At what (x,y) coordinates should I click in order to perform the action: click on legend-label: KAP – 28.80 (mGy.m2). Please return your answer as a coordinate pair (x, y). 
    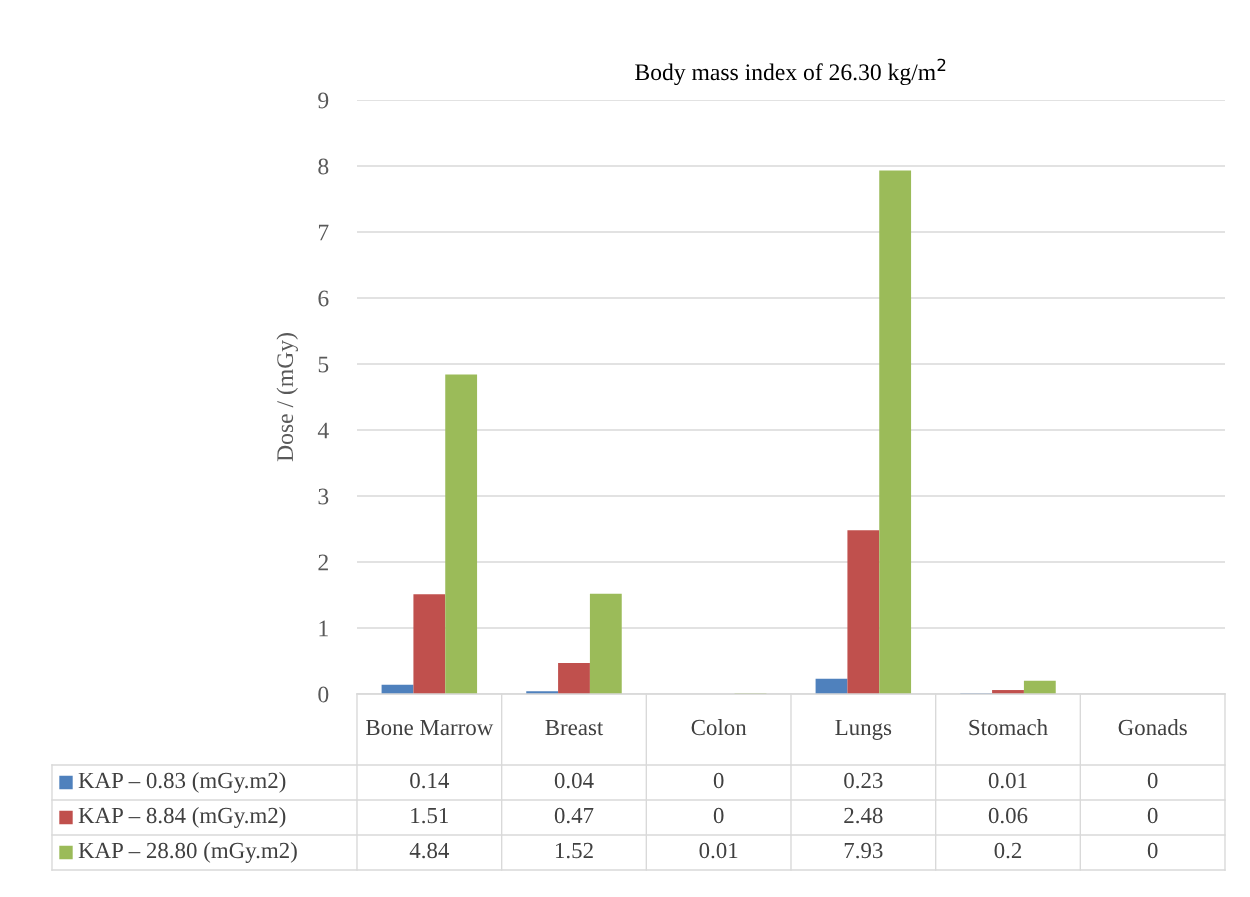
    Looking at the image, I should click on (187, 852).